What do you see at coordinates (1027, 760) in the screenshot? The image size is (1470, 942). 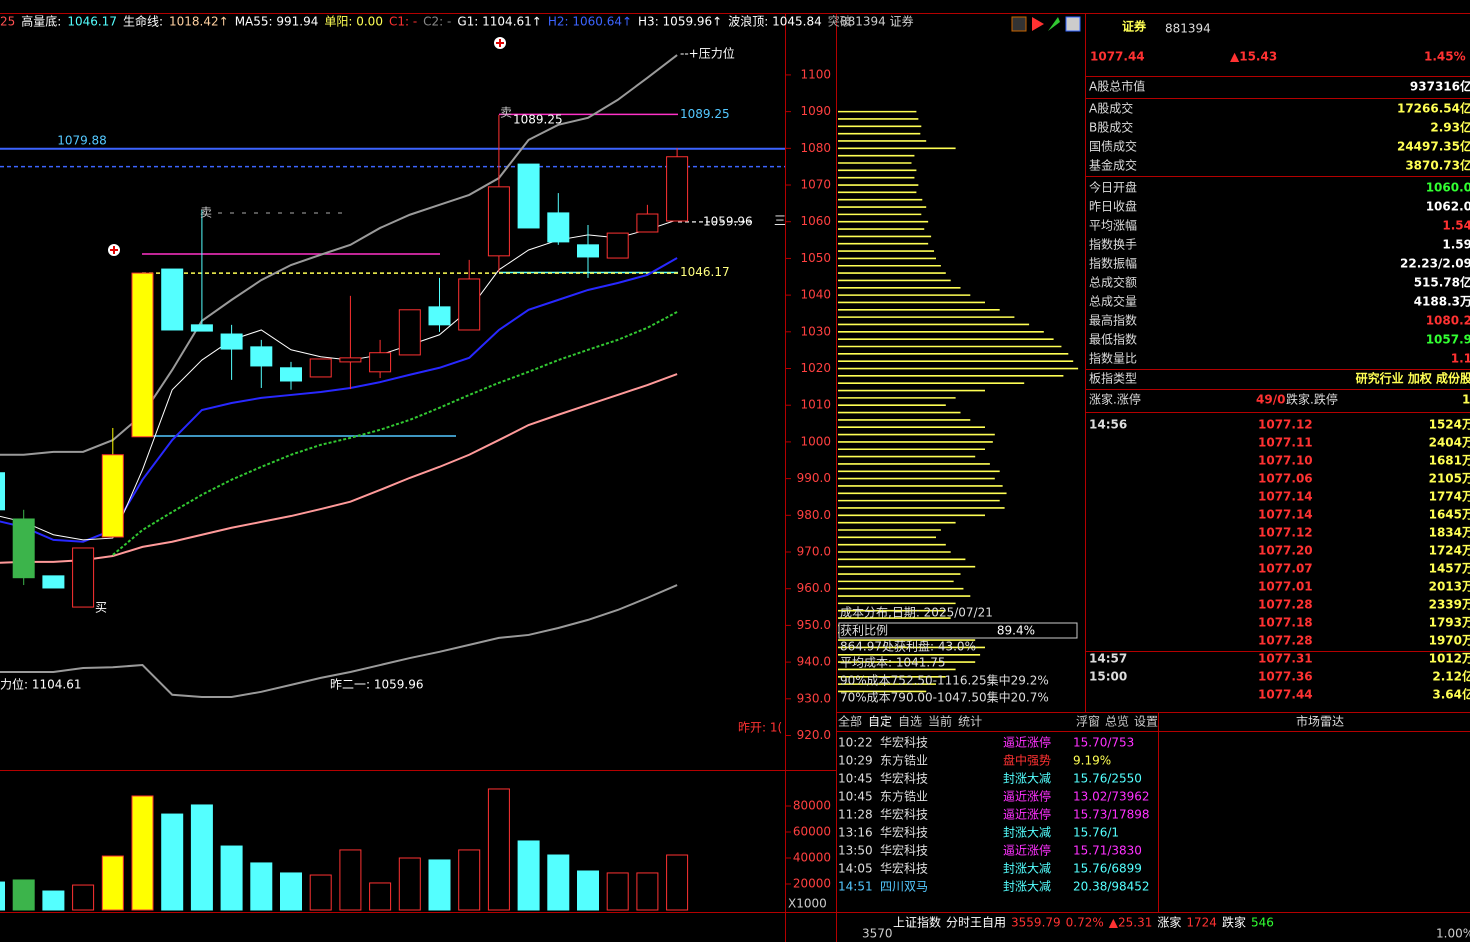 I see `radar-event: 盘中强势` at bounding box center [1027, 760].